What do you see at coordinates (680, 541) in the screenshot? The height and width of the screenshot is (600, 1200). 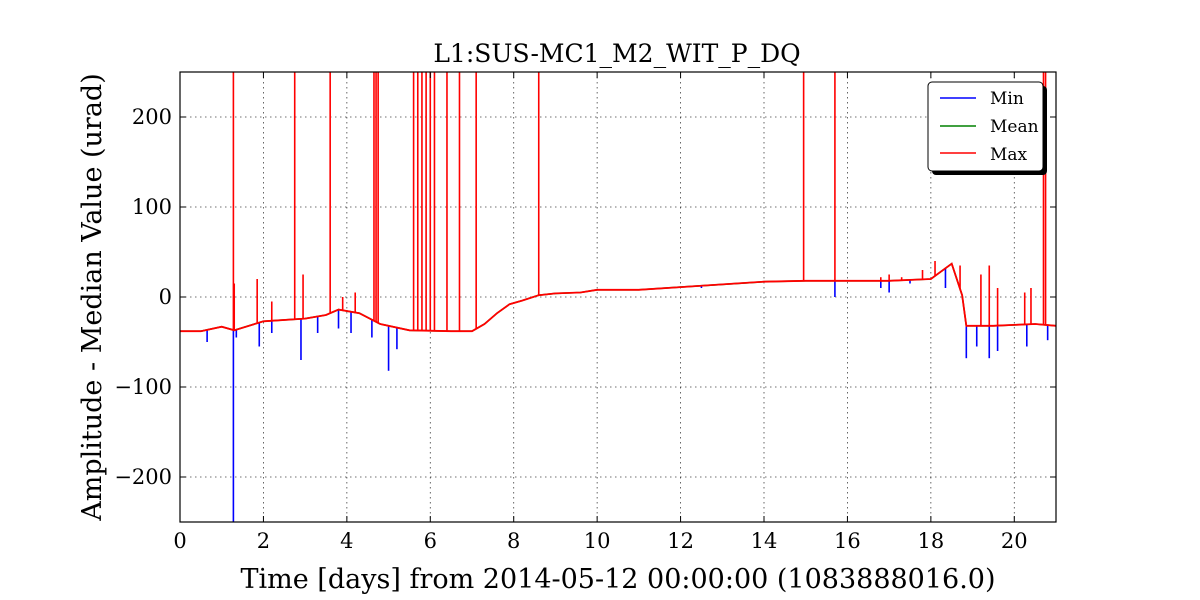 I see `x-tick-label: 12` at bounding box center [680, 541].